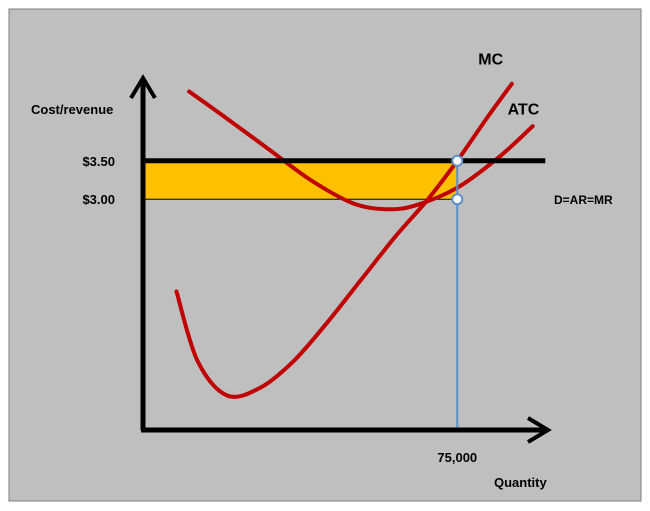 Image resolution: width=650 pixels, height=511 pixels. I want to click on curve-label-mc: MC, so click(490, 60).